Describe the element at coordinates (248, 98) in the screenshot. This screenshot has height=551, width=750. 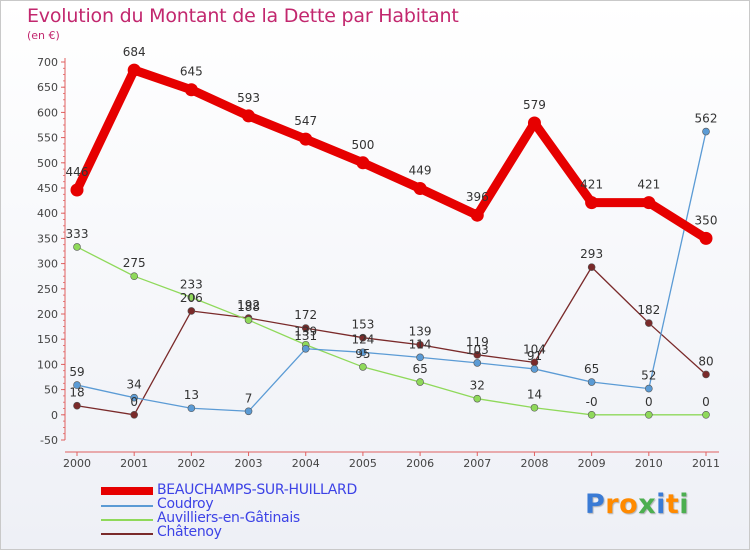
I see `data-label: 593` at that location.